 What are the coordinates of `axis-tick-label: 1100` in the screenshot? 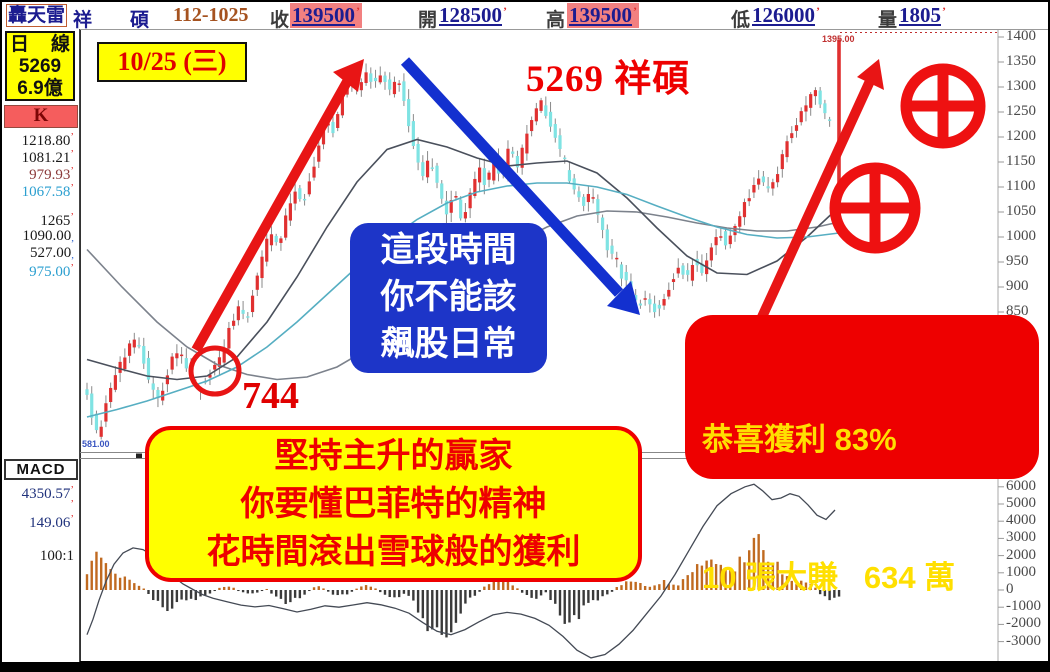 It's located at (1021, 186).